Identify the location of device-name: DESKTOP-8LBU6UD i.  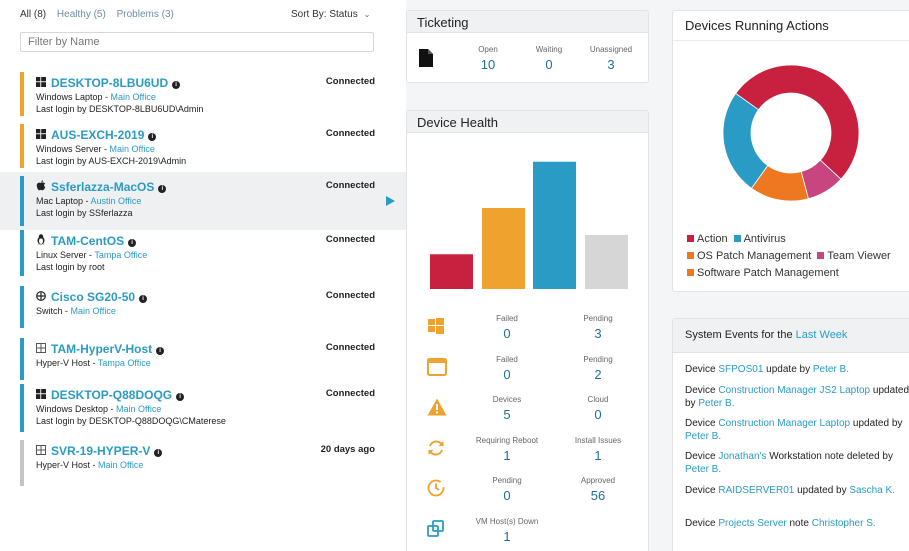
(108, 83).